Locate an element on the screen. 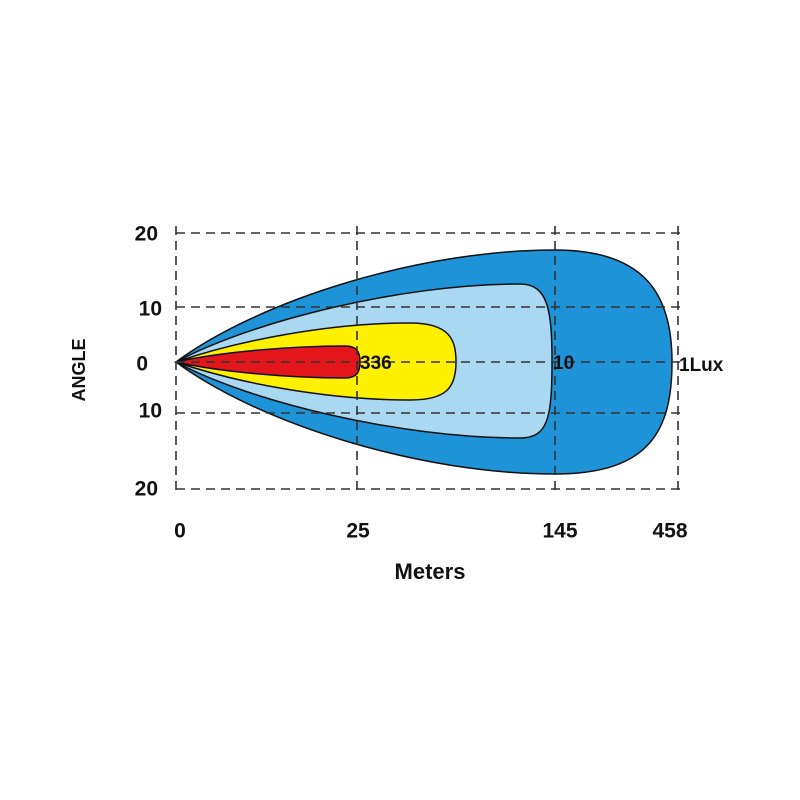  x-tick-label: 458 is located at coordinates (669, 531).